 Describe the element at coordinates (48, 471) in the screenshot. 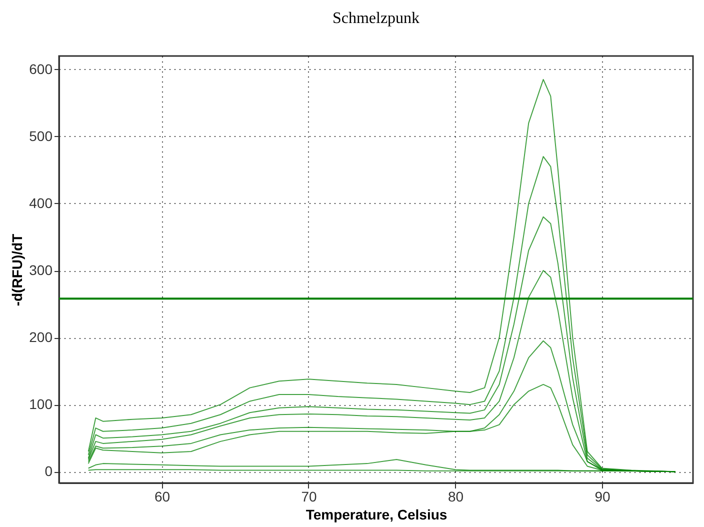

I see `y-tick-label: 0` at that location.